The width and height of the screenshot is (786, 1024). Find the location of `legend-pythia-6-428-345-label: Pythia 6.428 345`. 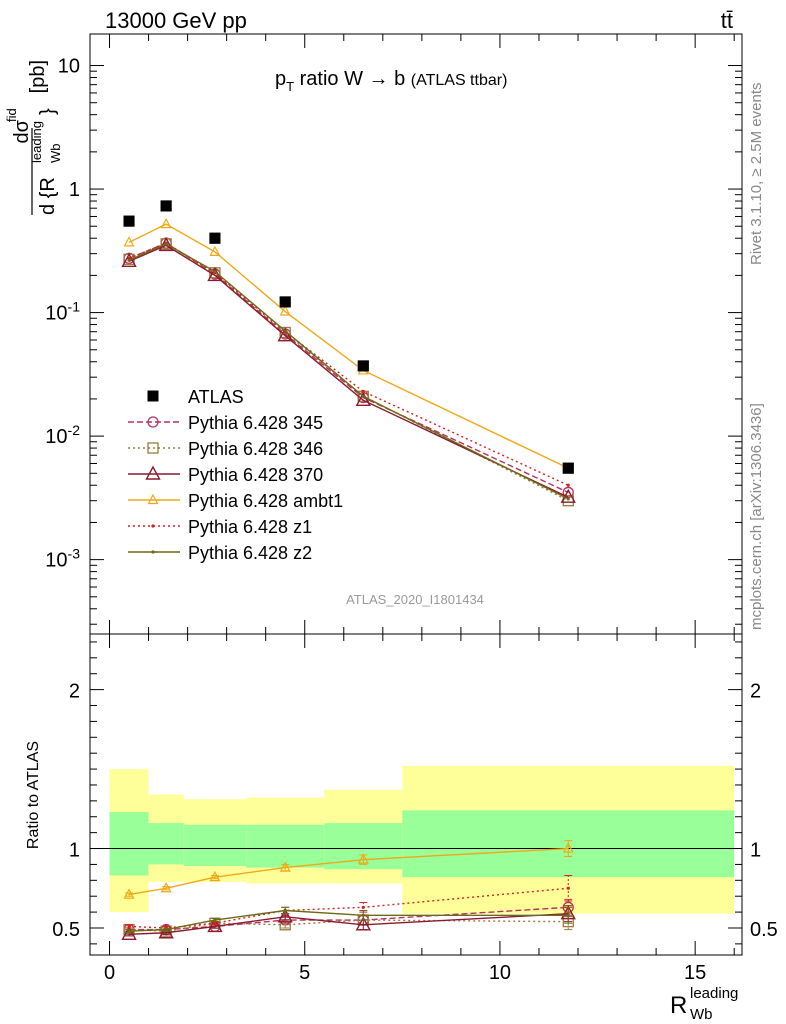

legend-pythia-6-428-345-label: Pythia 6.428 345 is located at coordinates (255, 423).